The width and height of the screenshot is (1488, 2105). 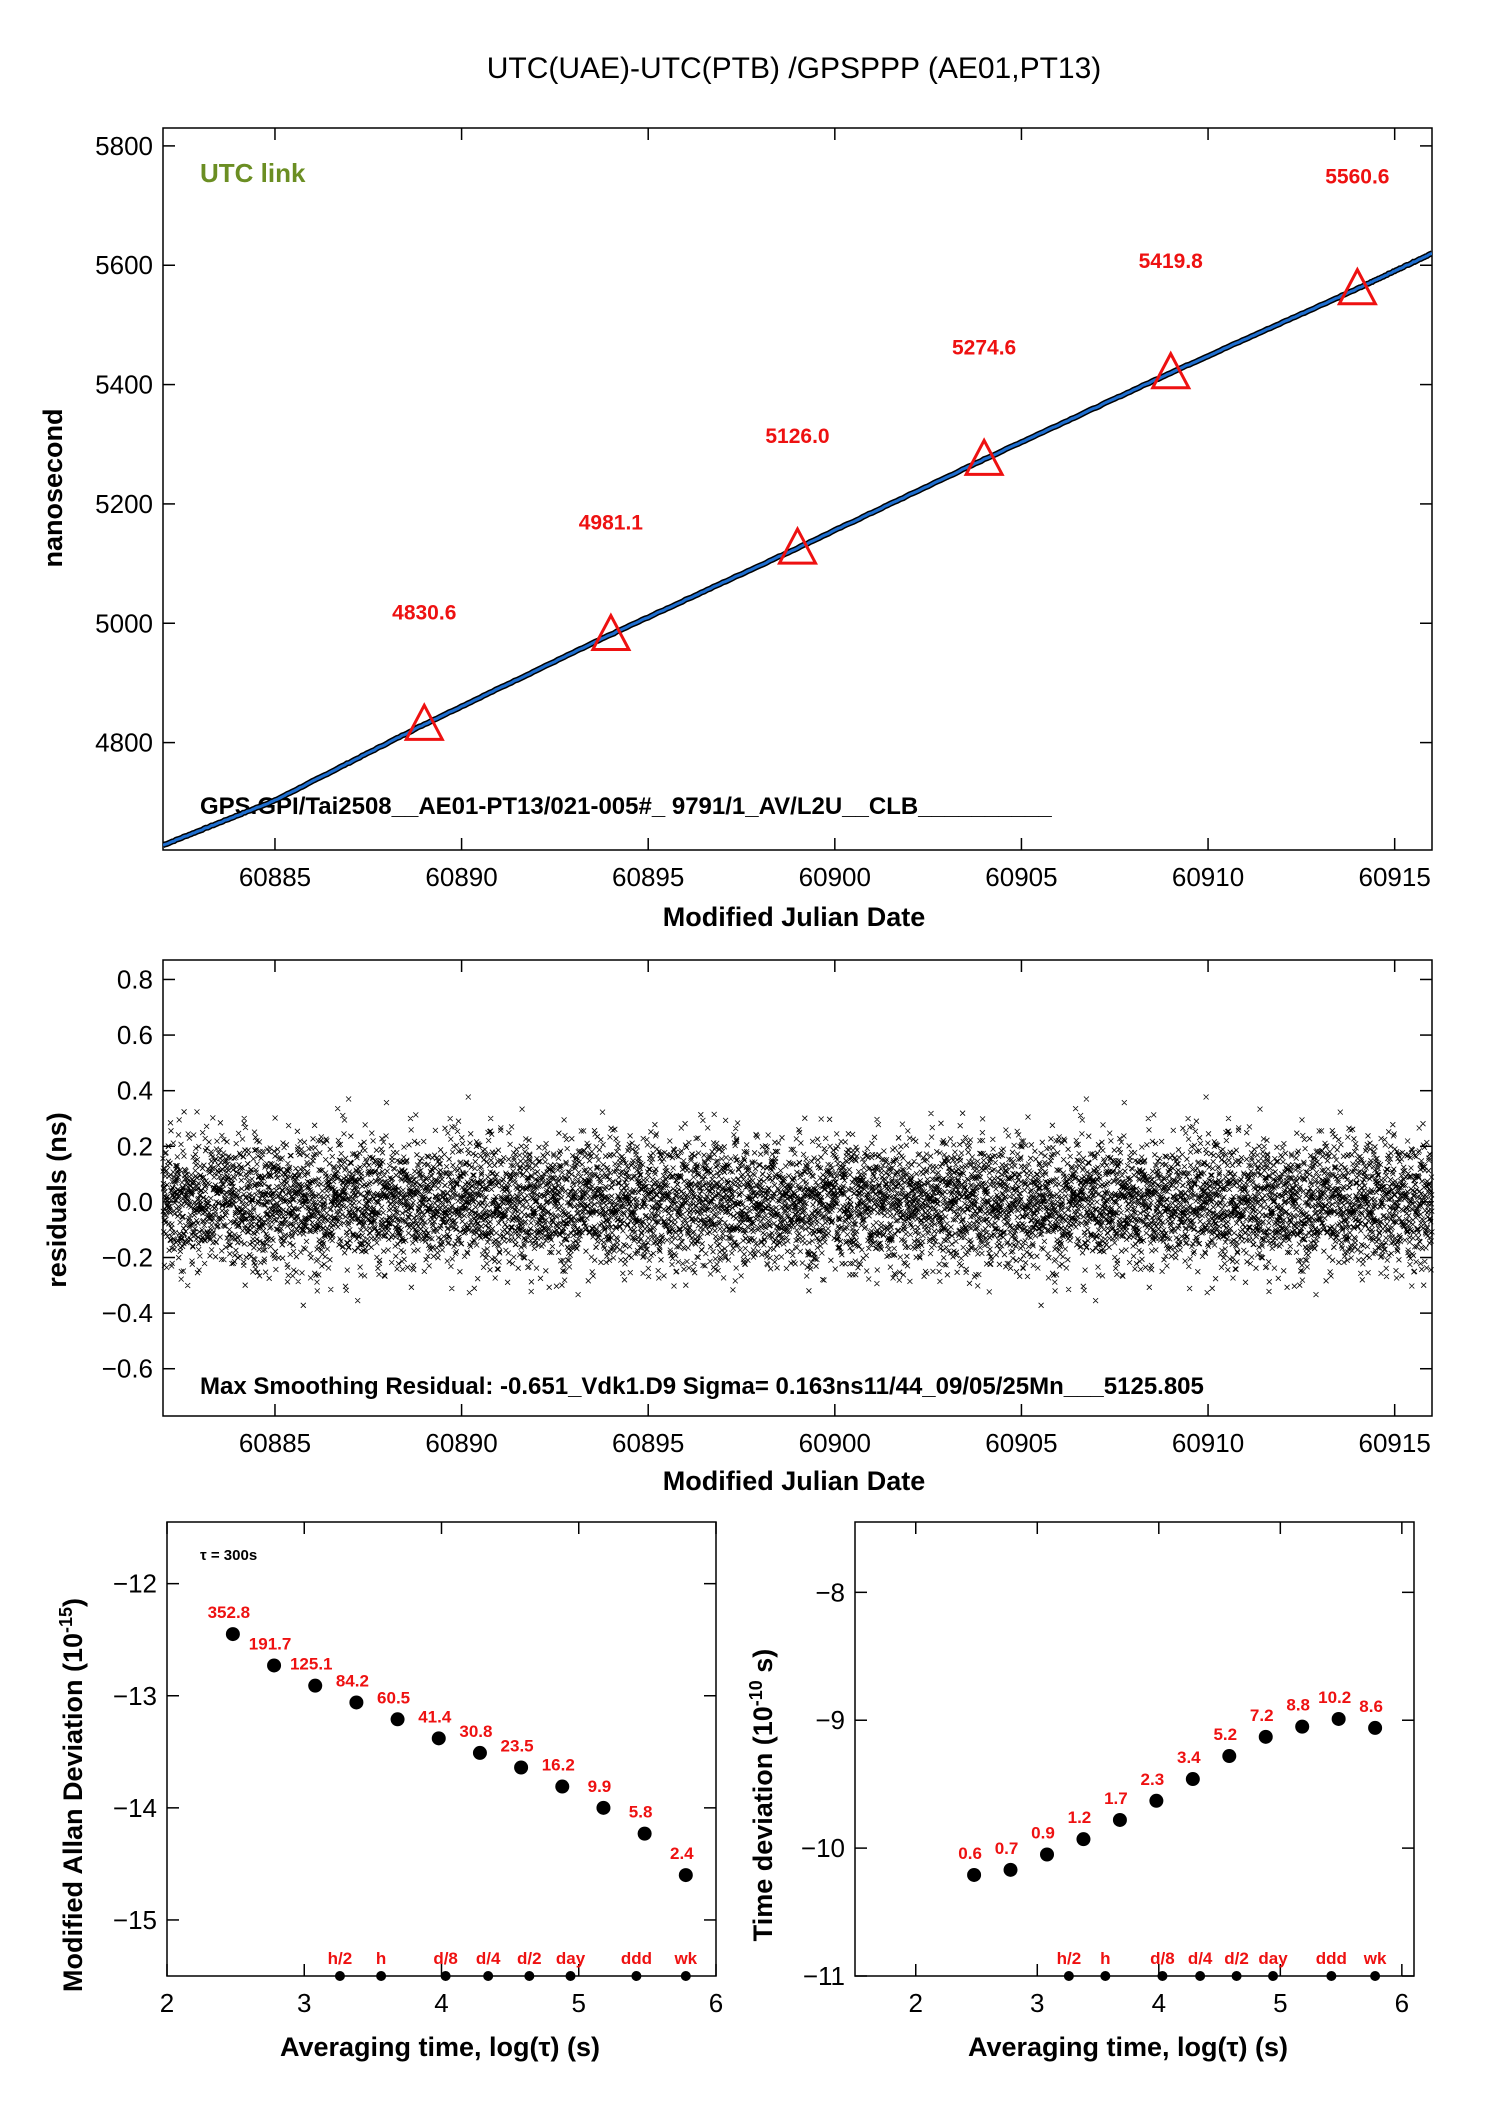 I want to click on time-link-marker-label: 4981.1, so click(x=611, y=523).